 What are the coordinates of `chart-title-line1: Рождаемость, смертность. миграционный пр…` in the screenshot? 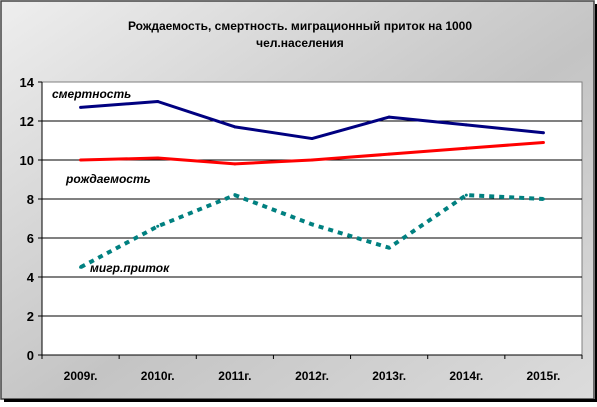 It's located at (300, 26).